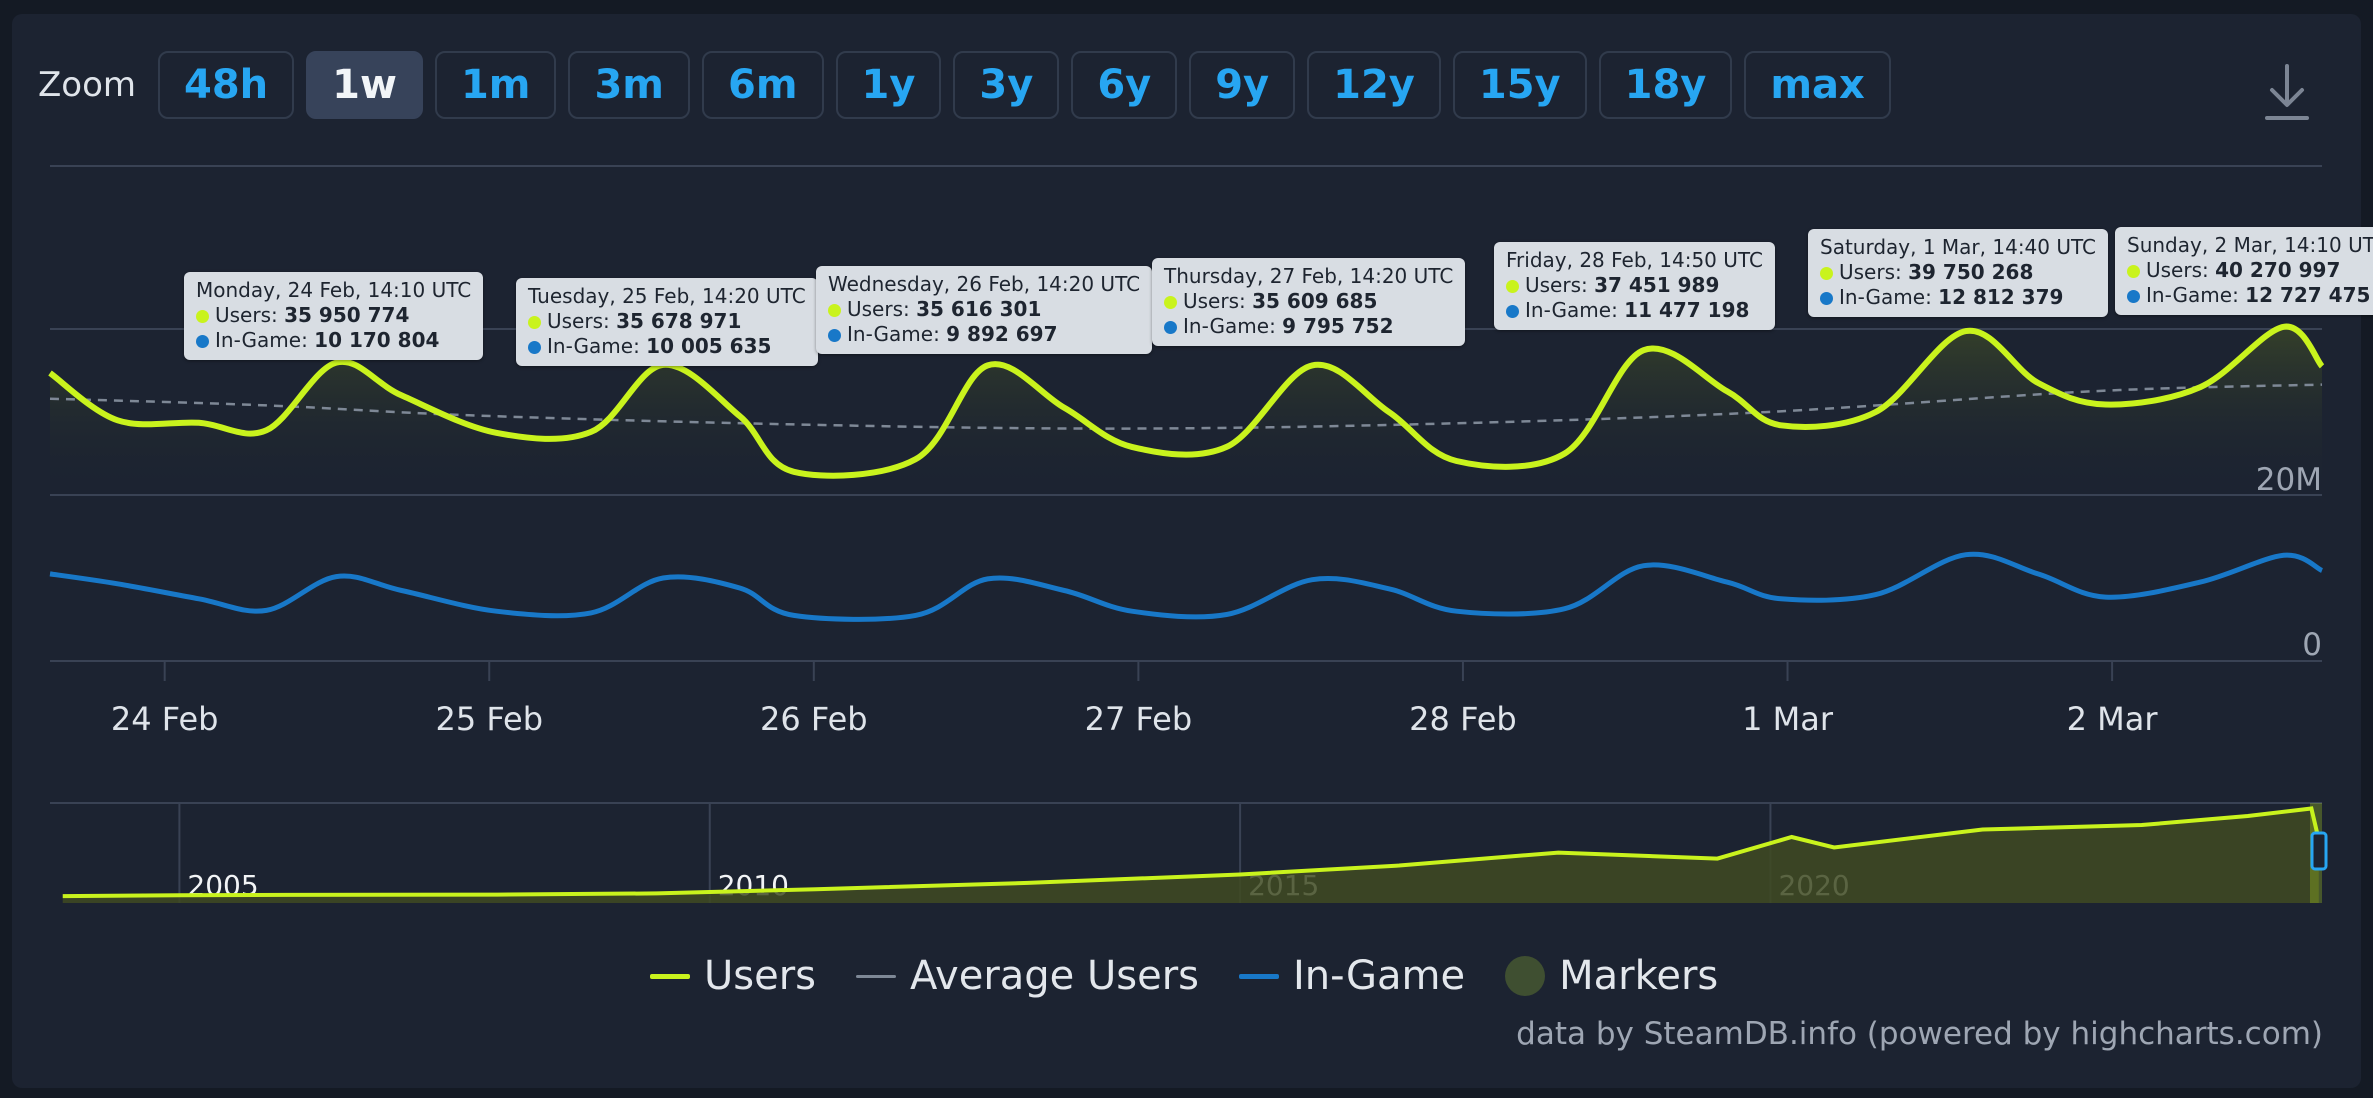 Image resolution: width=2373 pixels, height=1098 pixels. Describe the element at coordinates (2289, 480) in the screenshot. I see `y-tick-label: 20M` at that location.